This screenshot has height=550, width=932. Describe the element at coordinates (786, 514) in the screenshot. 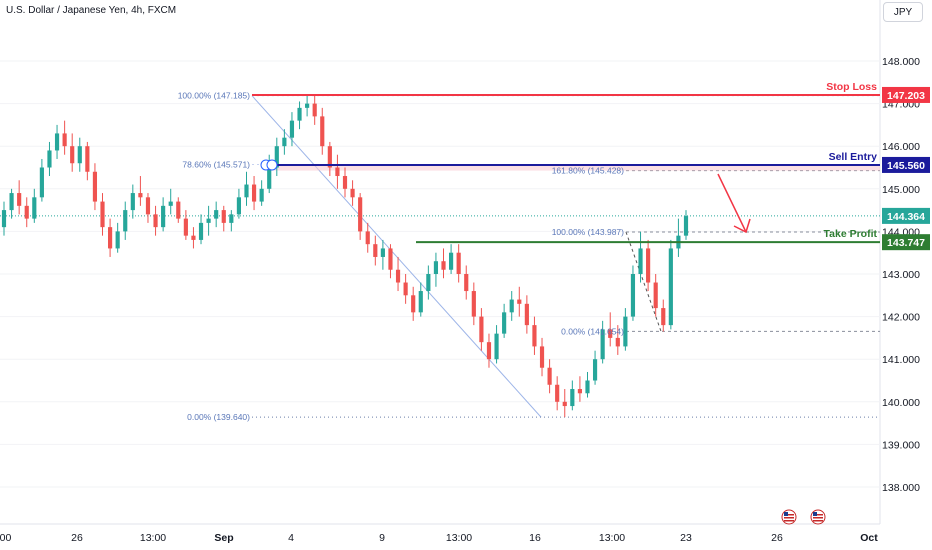

I see `flag-canton` at that location.